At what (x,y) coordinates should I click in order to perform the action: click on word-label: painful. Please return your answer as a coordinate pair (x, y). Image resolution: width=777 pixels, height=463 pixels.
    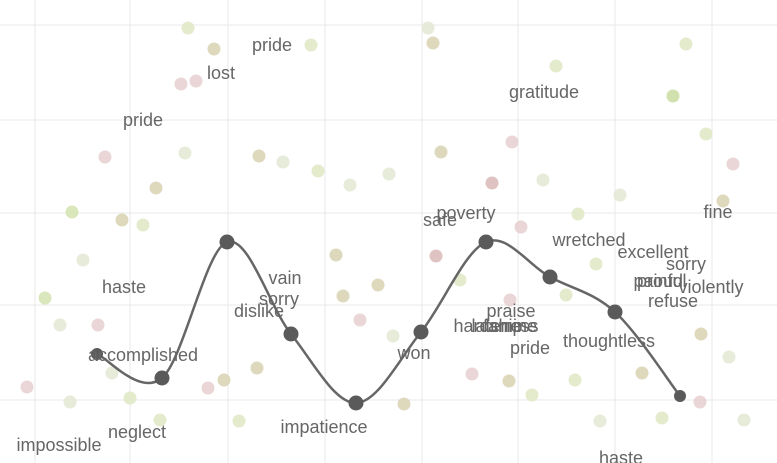
    Looking at the image, I should click on (659, 281).